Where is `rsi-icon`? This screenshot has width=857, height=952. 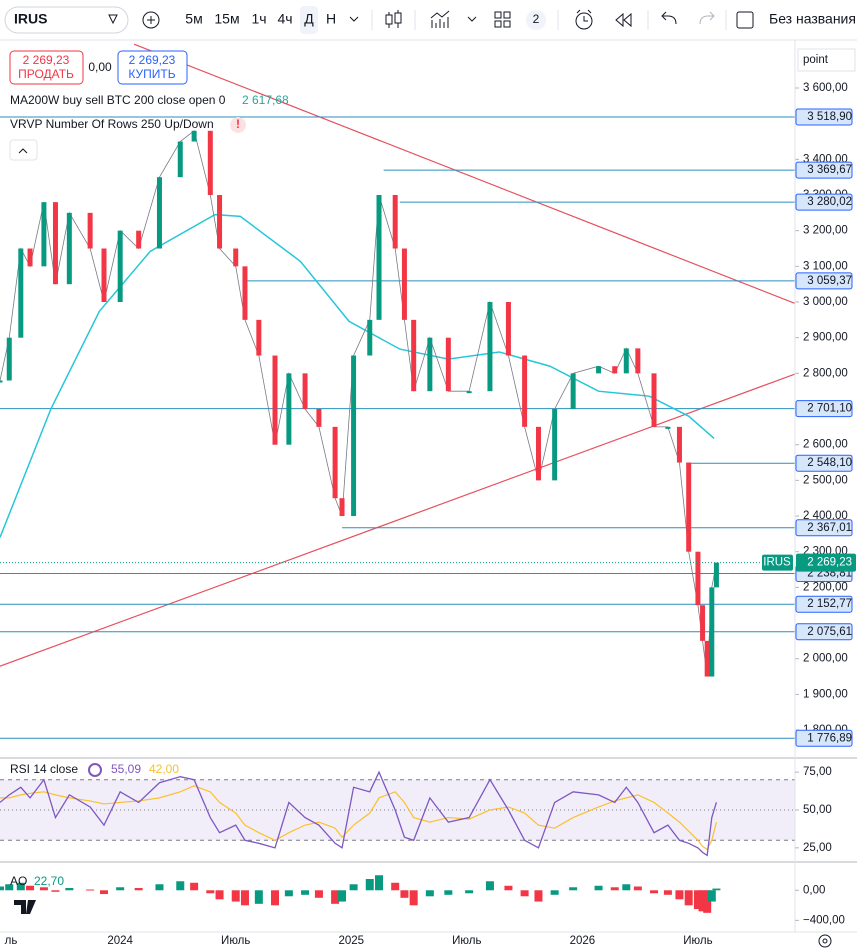 rsi-icon is located at coordinates (95, 770).